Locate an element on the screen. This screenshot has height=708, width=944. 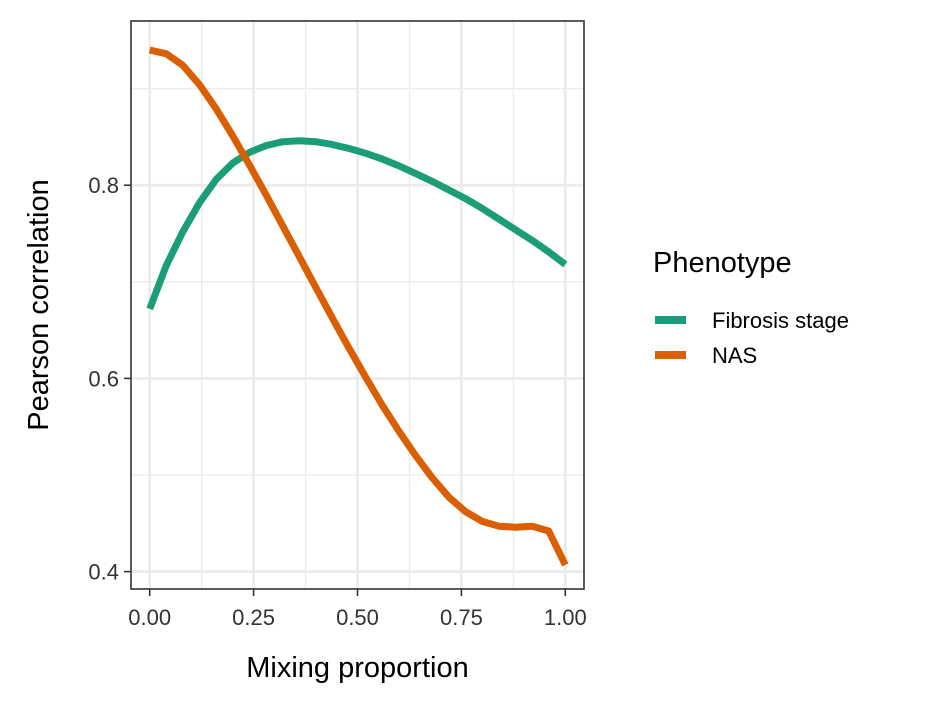
legend-label-fibrosis-stage: Fibrosis stage is located at coordinates (780, 320).